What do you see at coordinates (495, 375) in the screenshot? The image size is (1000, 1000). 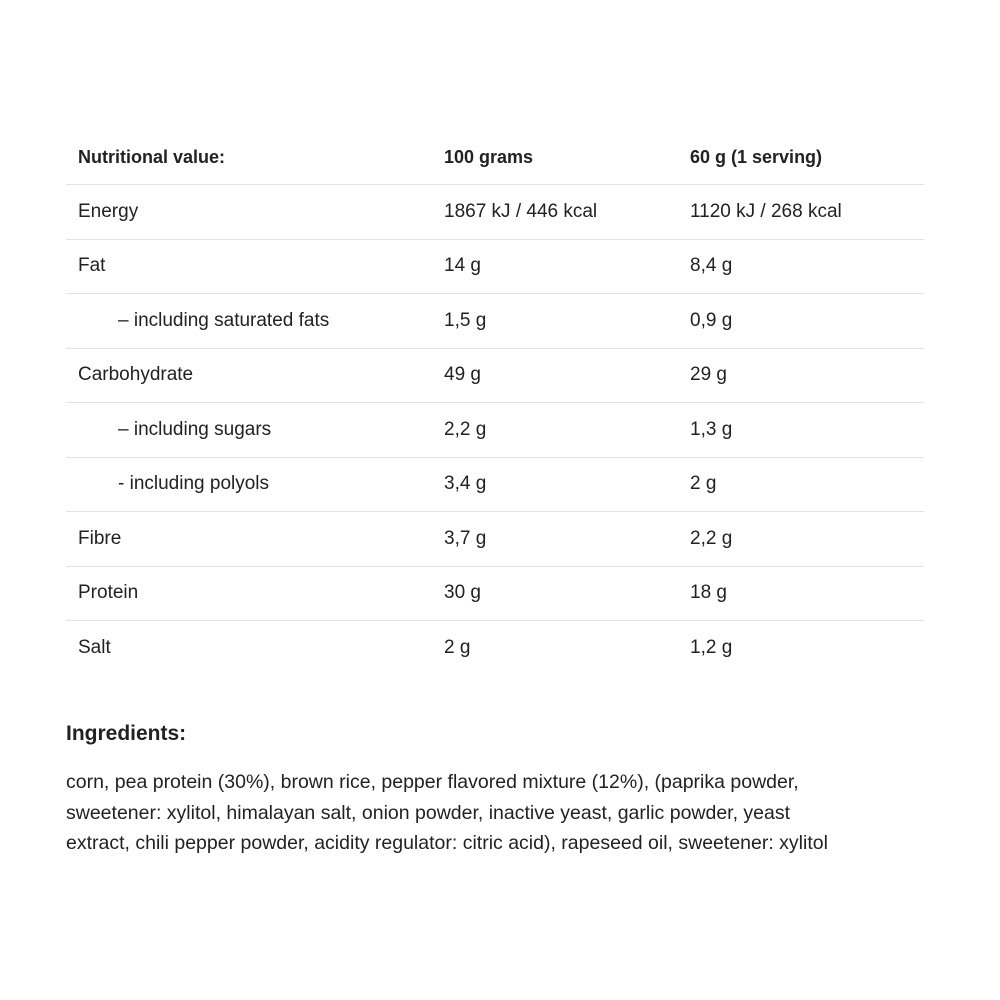 I see `table-row: Carbohydrate 49 g 29 g` at bounding box center [495, 375].